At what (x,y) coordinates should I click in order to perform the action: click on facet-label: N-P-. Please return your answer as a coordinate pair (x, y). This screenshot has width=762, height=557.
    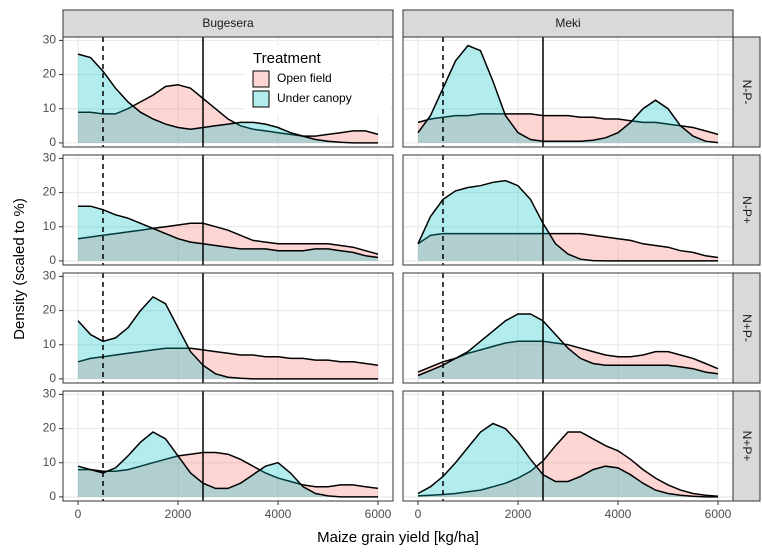
    Looking at the image, I should click on (747, 92).